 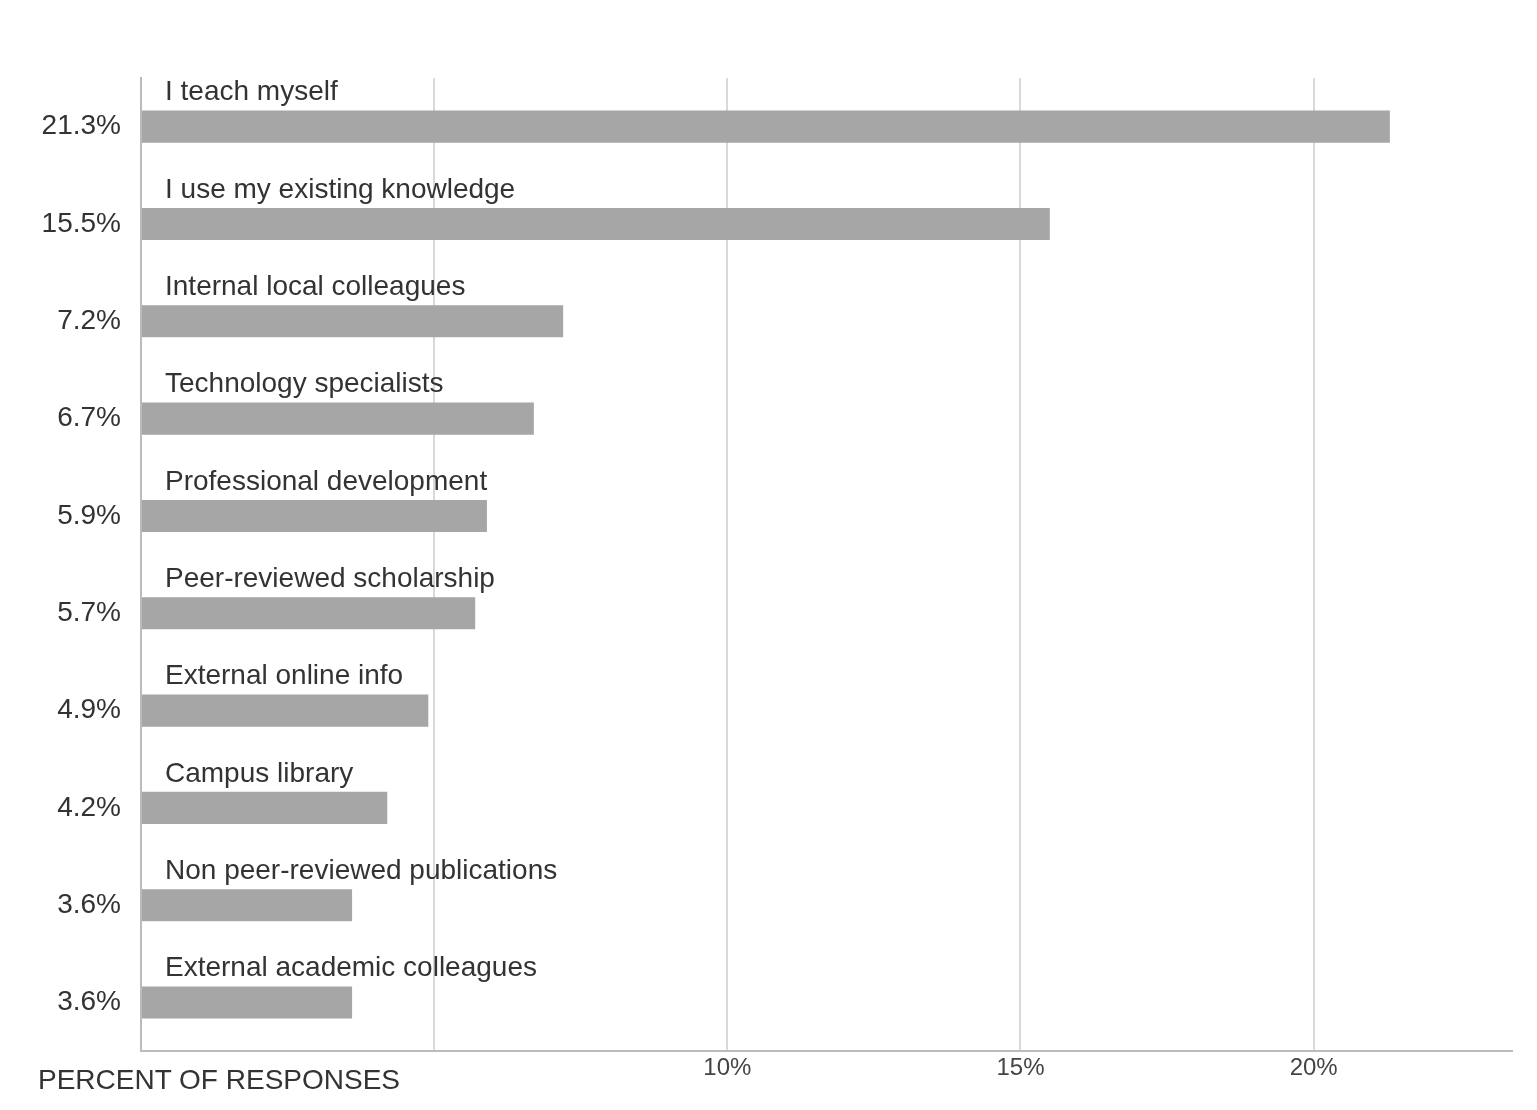 I want to click on y-tick-label: External academic colleagues, so click(x=351, y=967).